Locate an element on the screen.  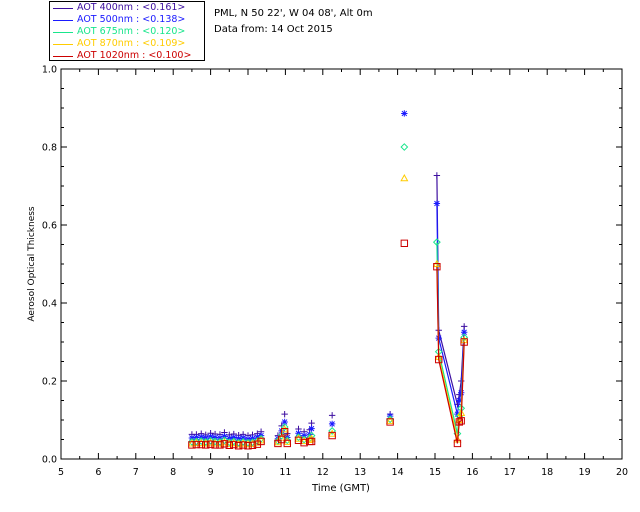
x-tick-label: 10 is located at coordinates (248, 472).